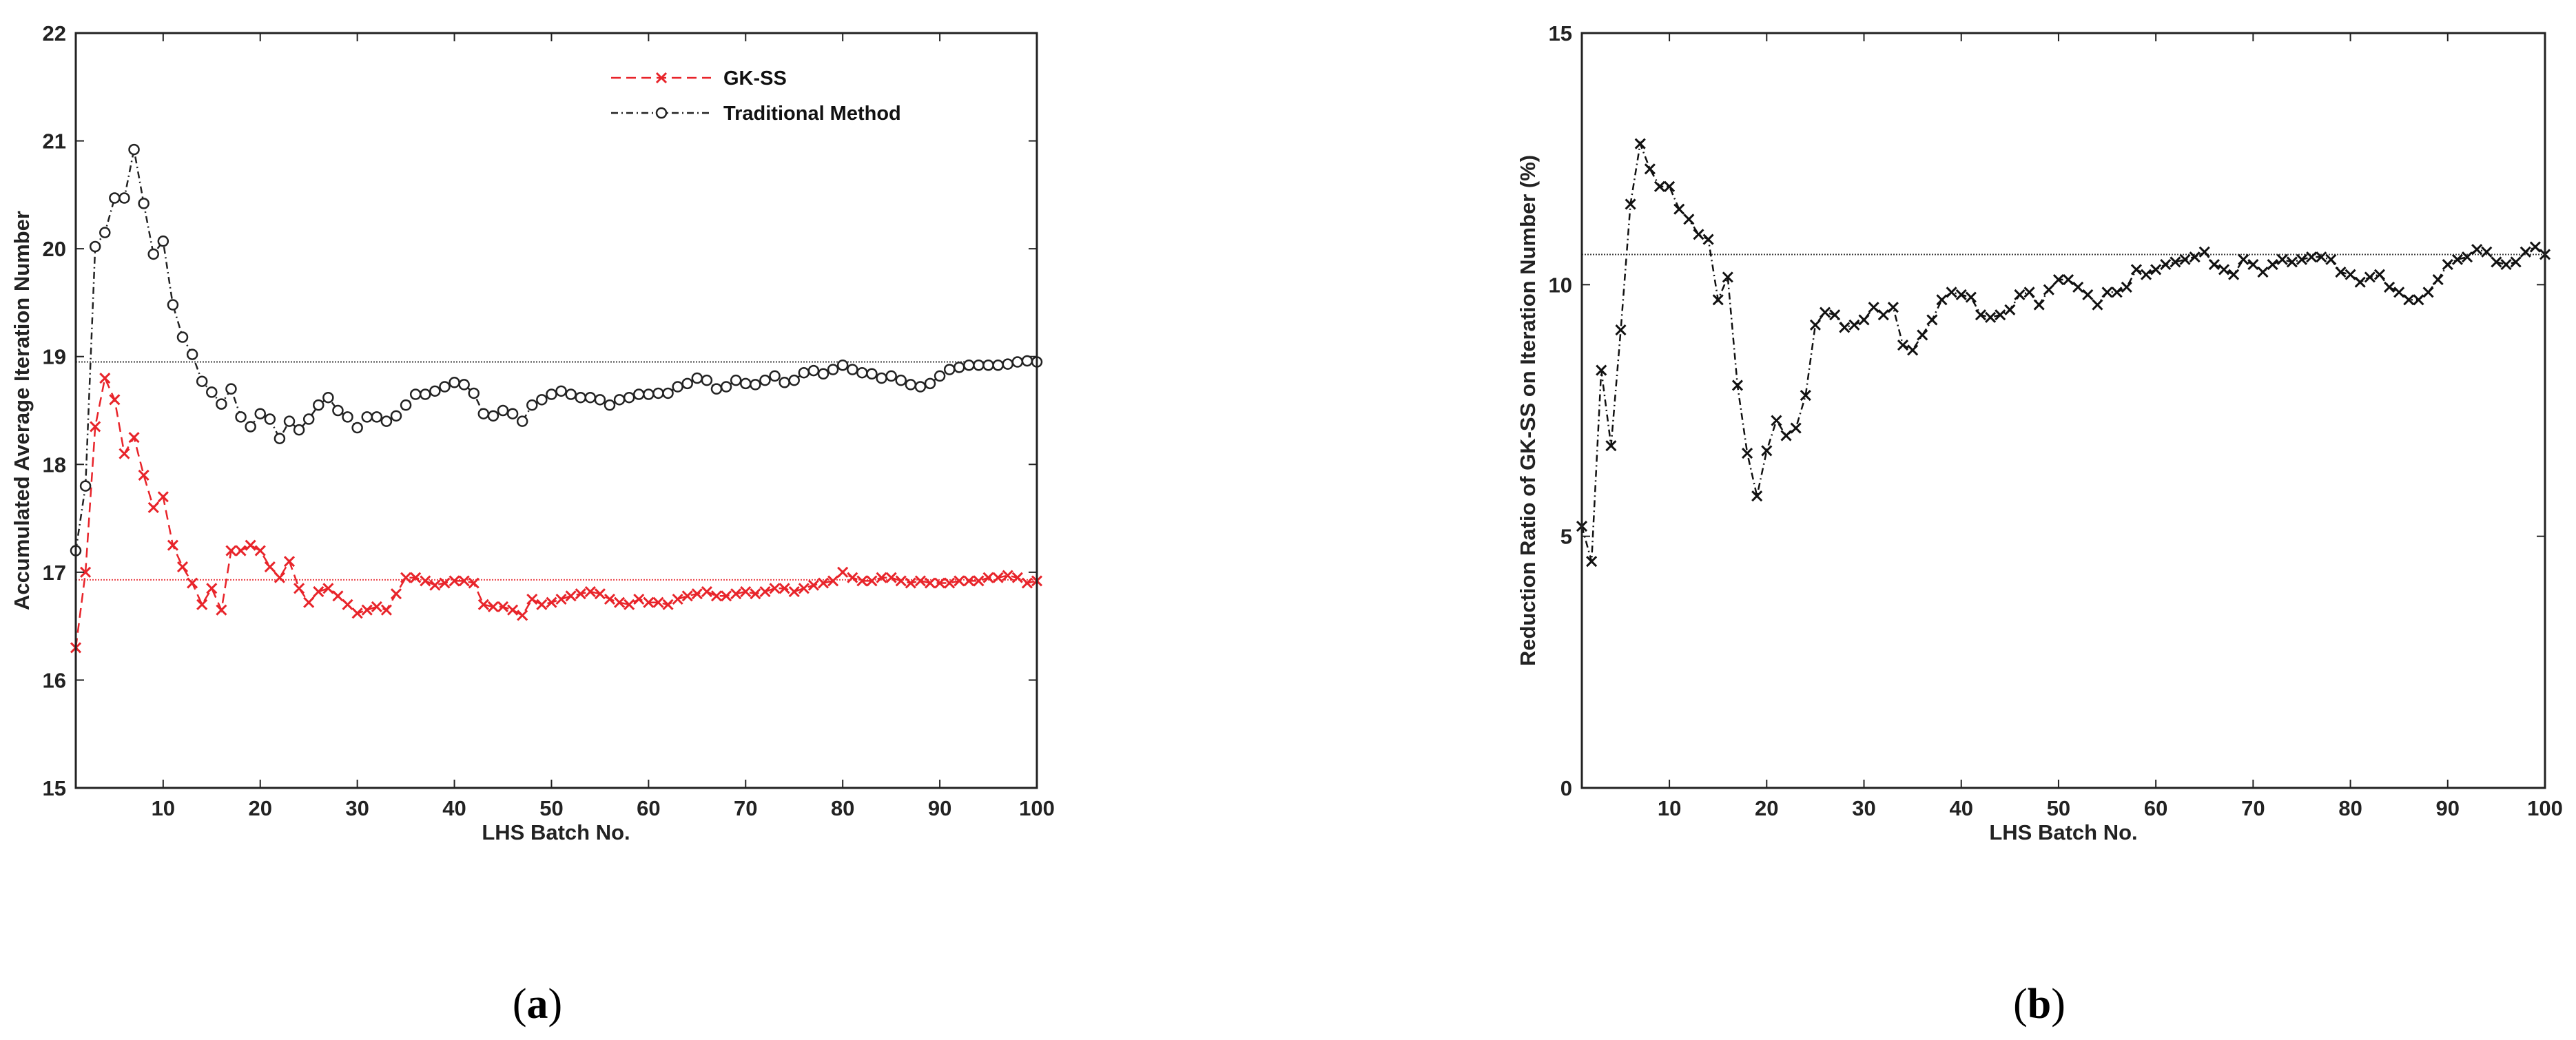 The height and width of the screenshot is (1040, 2576). Describe the element at coordinates (54, 249) in the screenshot. I see `y-tick-label-a-20: 20` at that location.